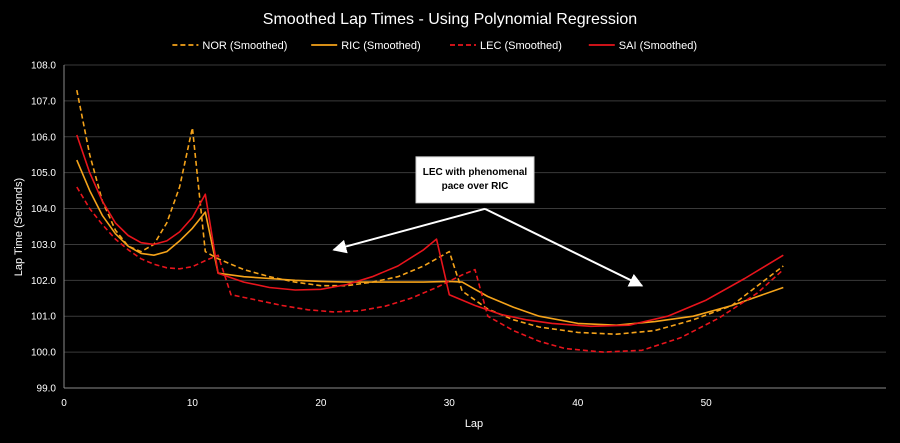  I want to click on annotation-text: LEC with phenomenal, so click(475, 172).